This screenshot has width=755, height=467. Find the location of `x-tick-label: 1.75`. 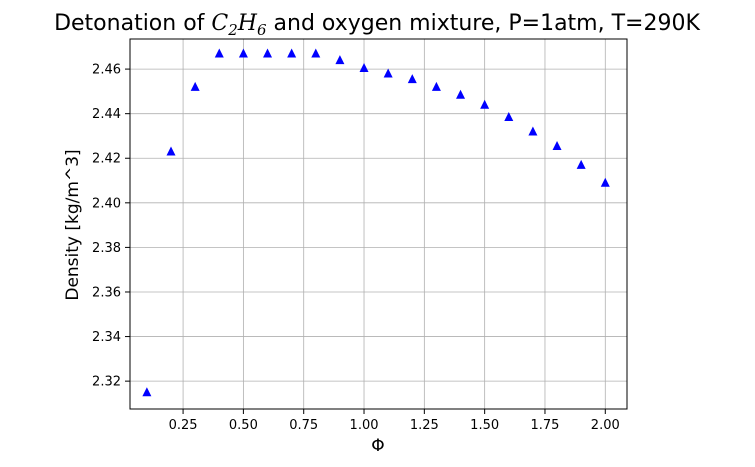

x-tick-label: 1.75 is located at coordinates (544, 425).